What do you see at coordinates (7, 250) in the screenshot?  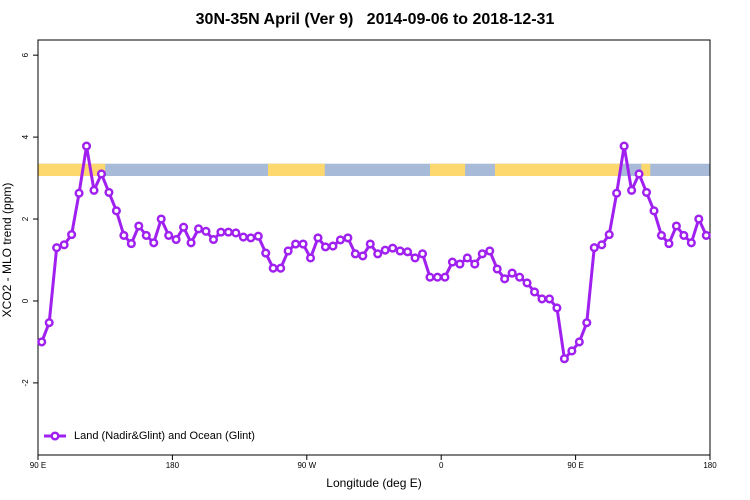 I see `y-axis-label: XCO2 - MLO trend (ppm)` at bounding box center [7, 250].